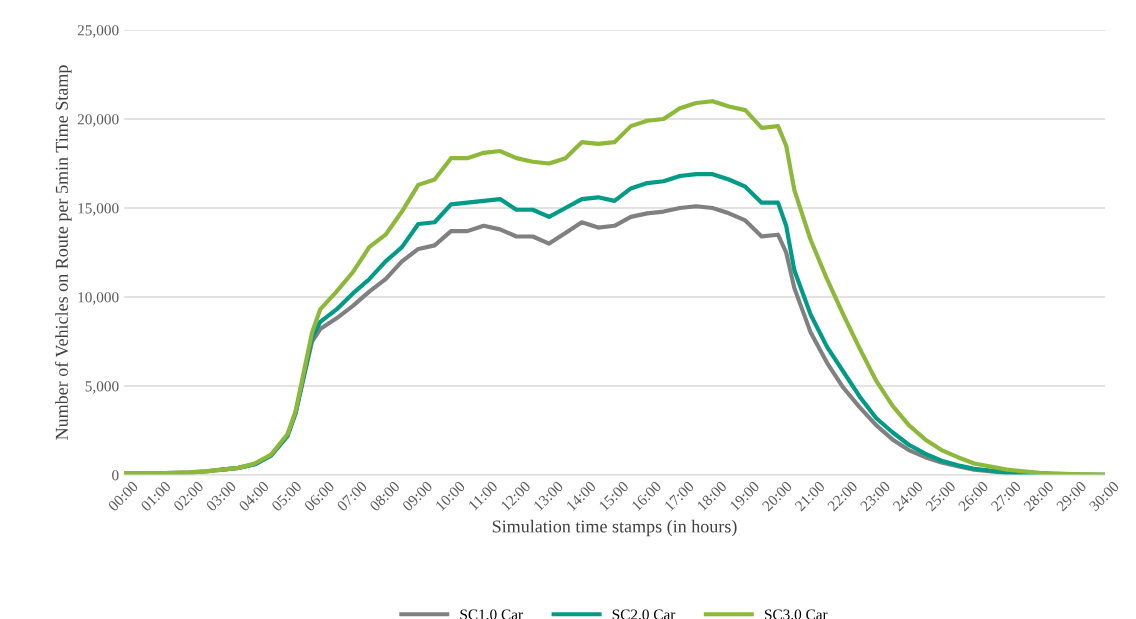 The width and height of the screenshot is (1136, 619). What do you see at coordinates (491, 614) in the screenshot?
I see `legend-label: SC1.0 Car` at bounding box center [491, 614].